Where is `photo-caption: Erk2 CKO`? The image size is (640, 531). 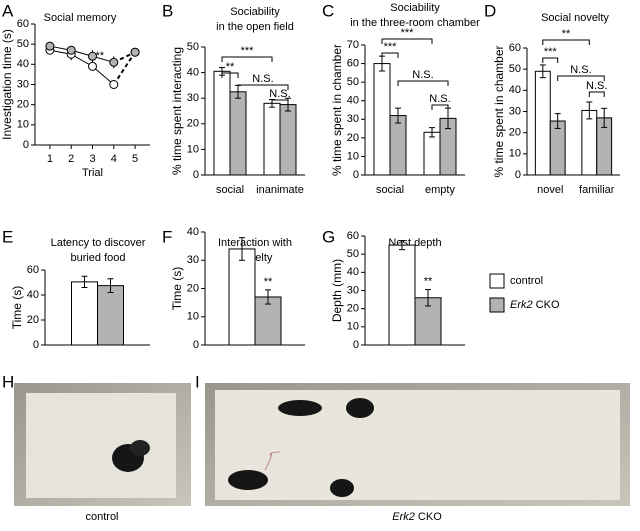 photo-caption: Erk2 CKO is located at coordinates (417, 517).